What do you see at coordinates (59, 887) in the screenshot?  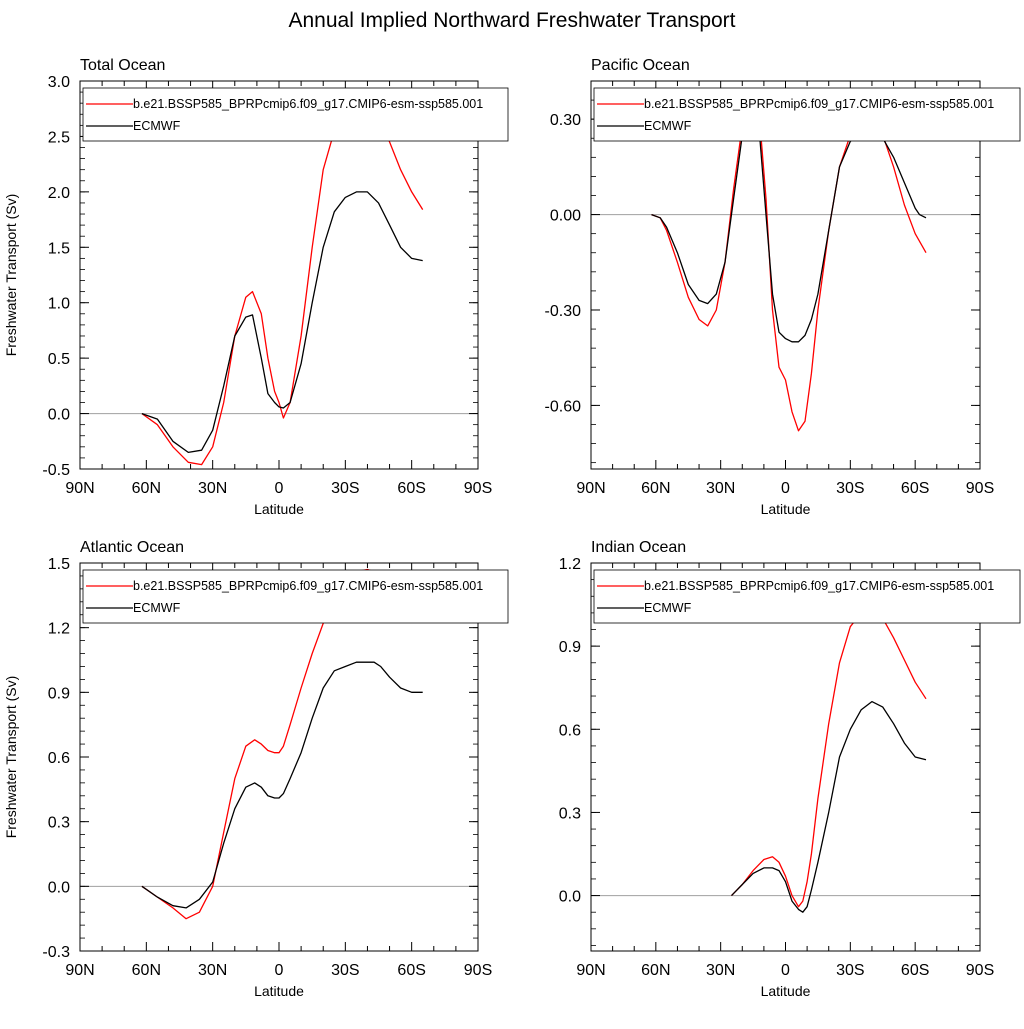 I see `atlantic-ocean-ytick-label: 0.0` at bounding box center [59, 887].